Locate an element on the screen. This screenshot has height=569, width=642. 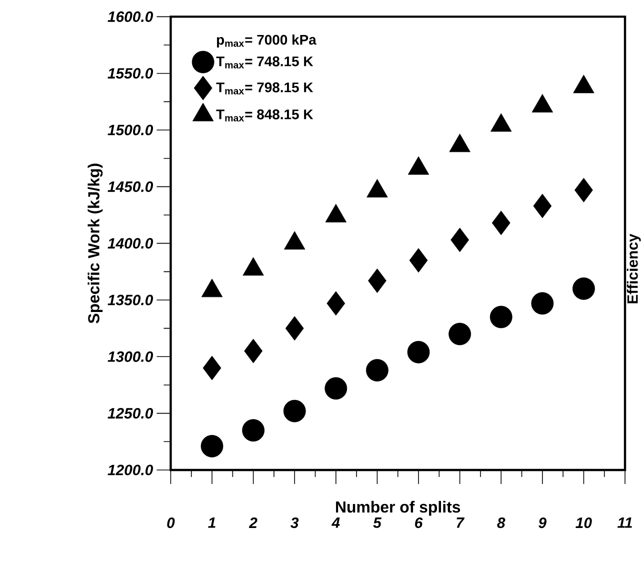
x-tick-label: 3 is located at coordinates (294, 523).